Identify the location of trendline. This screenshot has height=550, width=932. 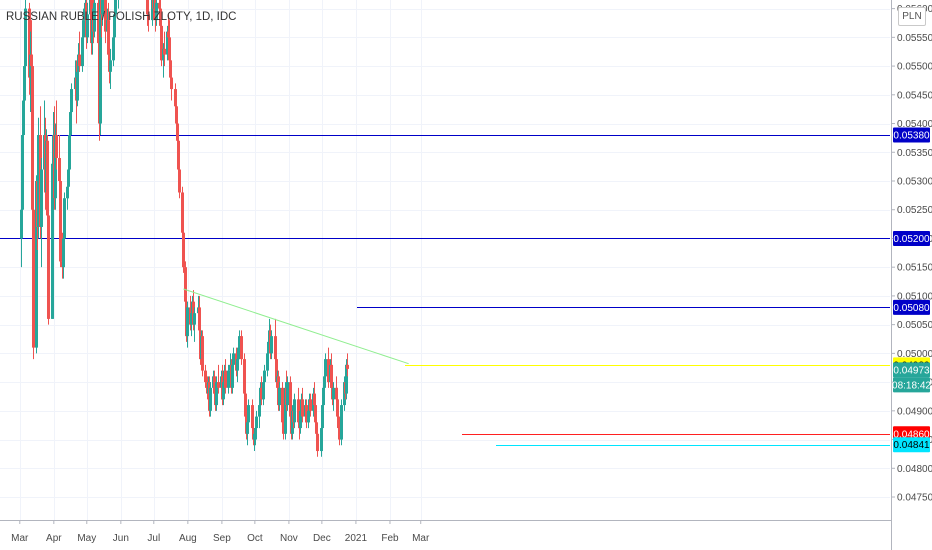
(296, 326).